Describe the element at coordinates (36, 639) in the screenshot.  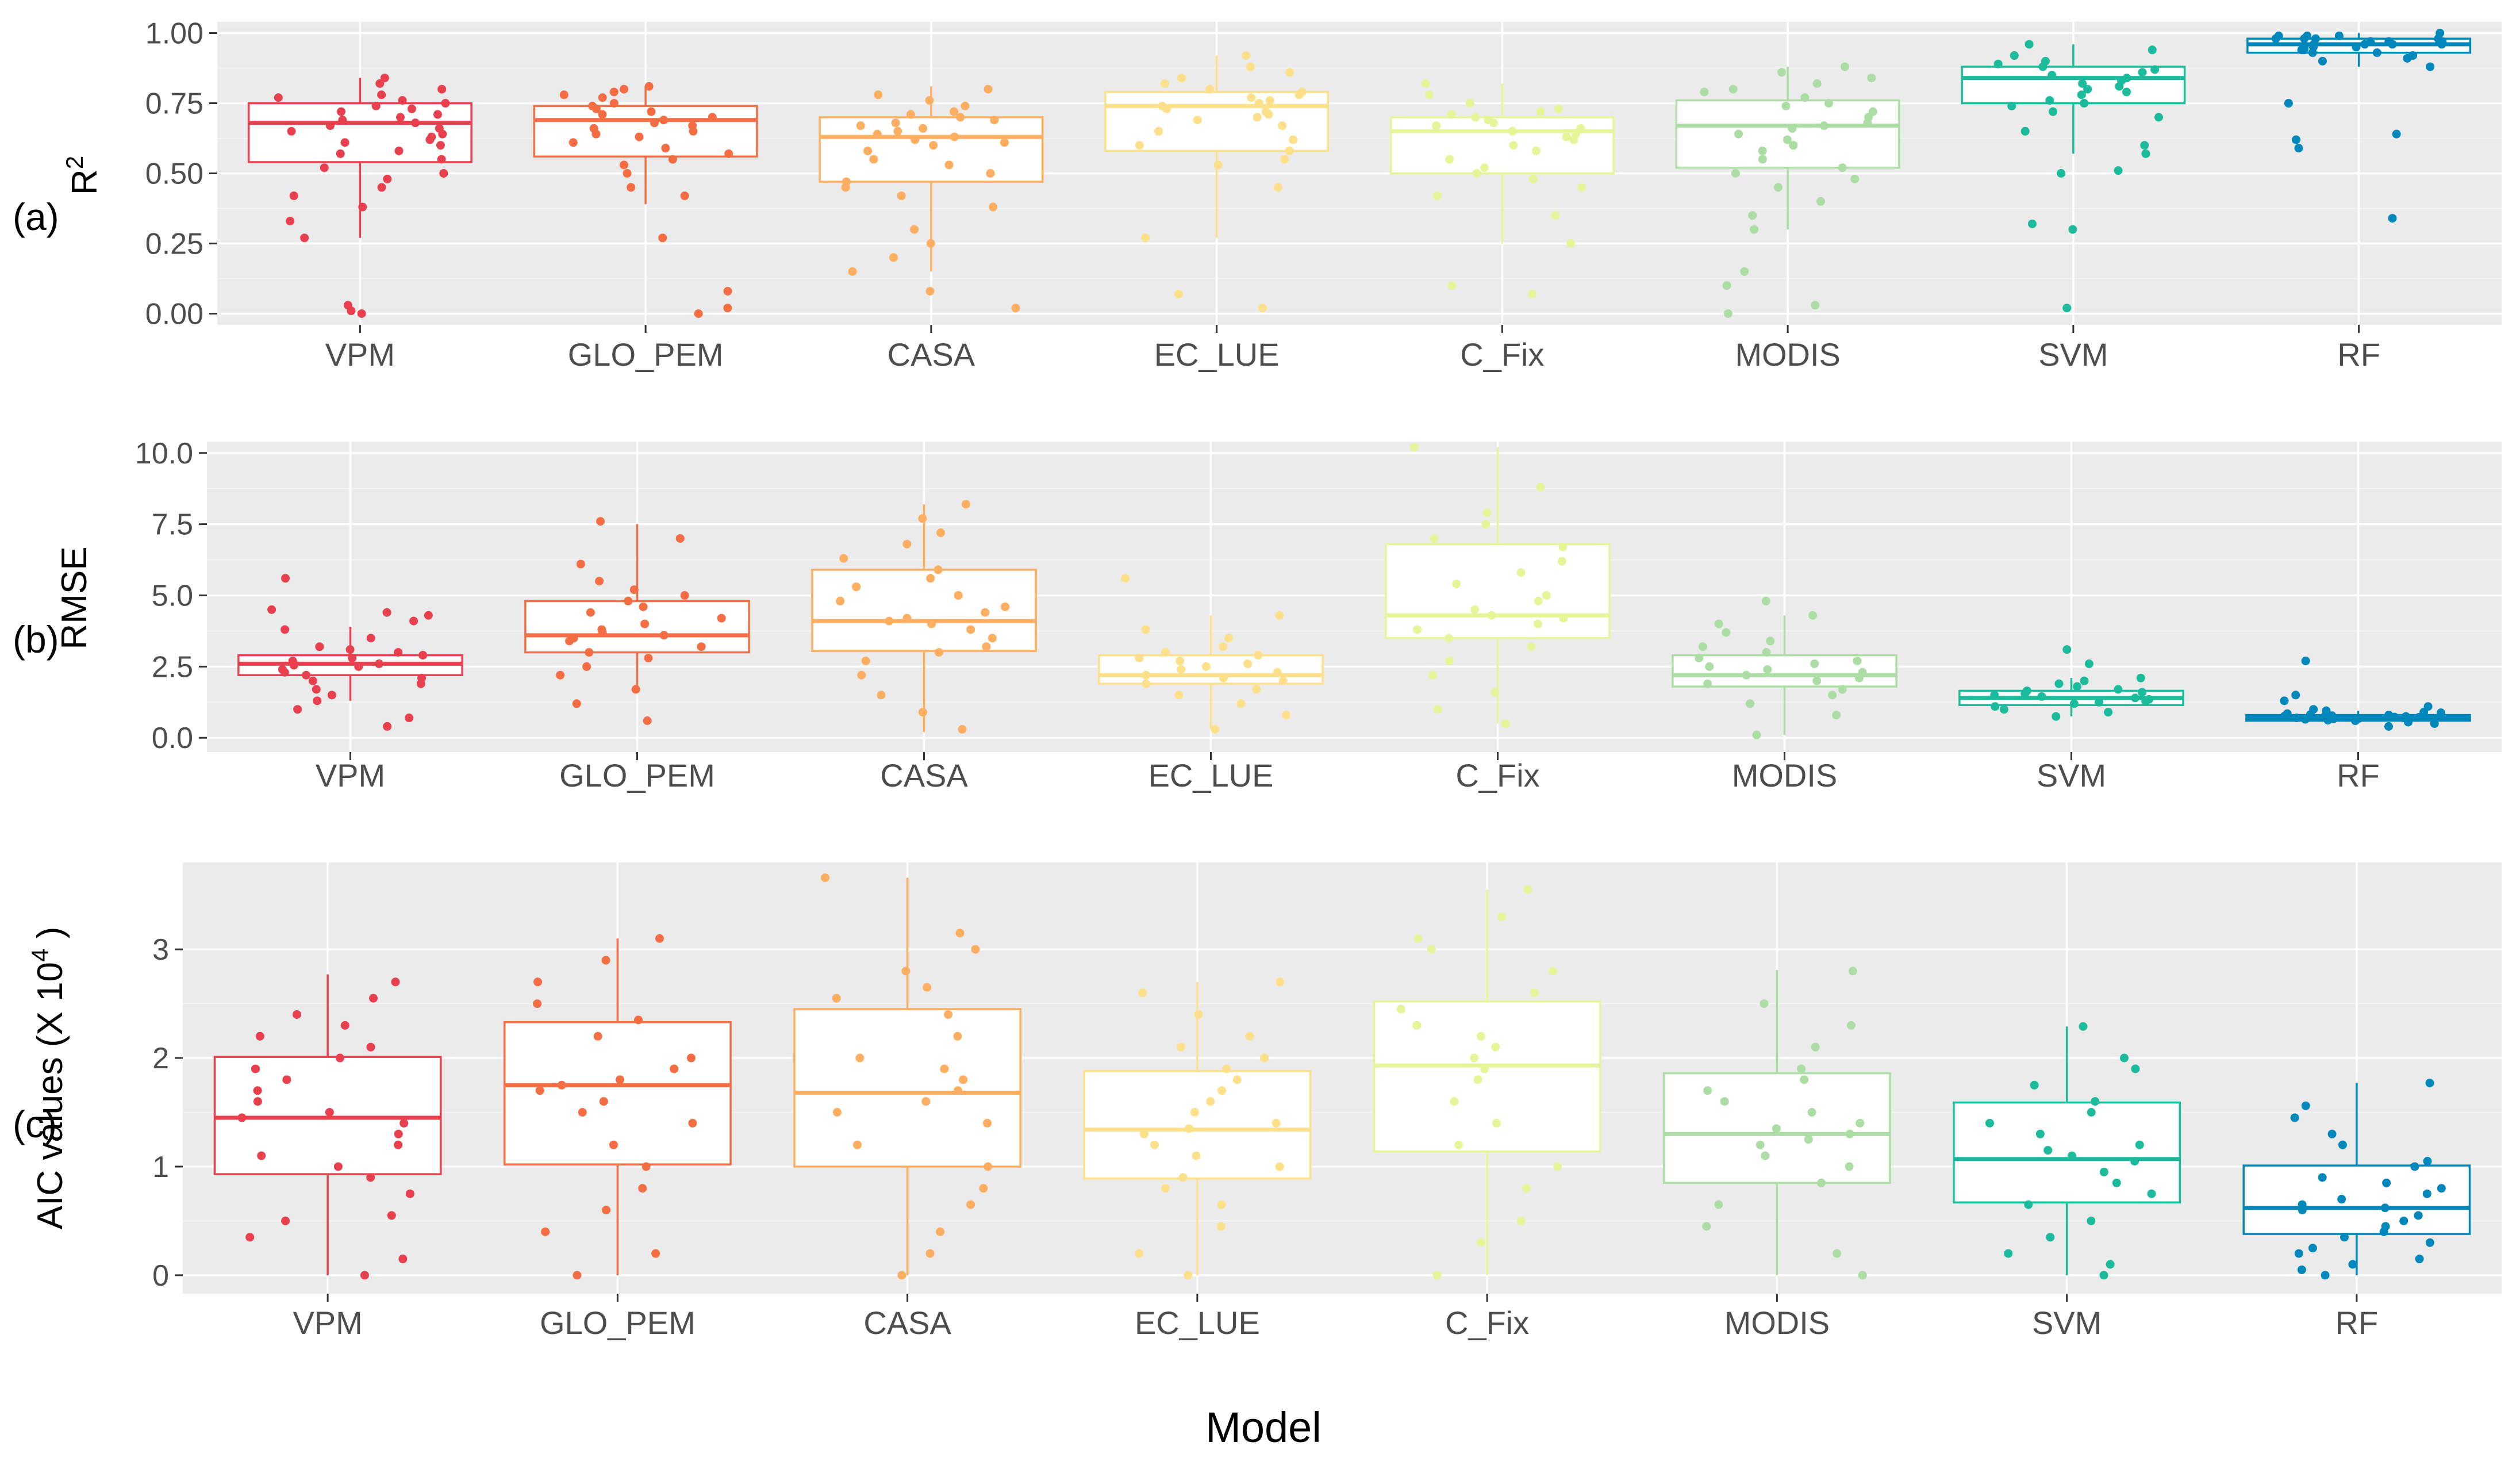
I see `panel-label: (b)` at that location.